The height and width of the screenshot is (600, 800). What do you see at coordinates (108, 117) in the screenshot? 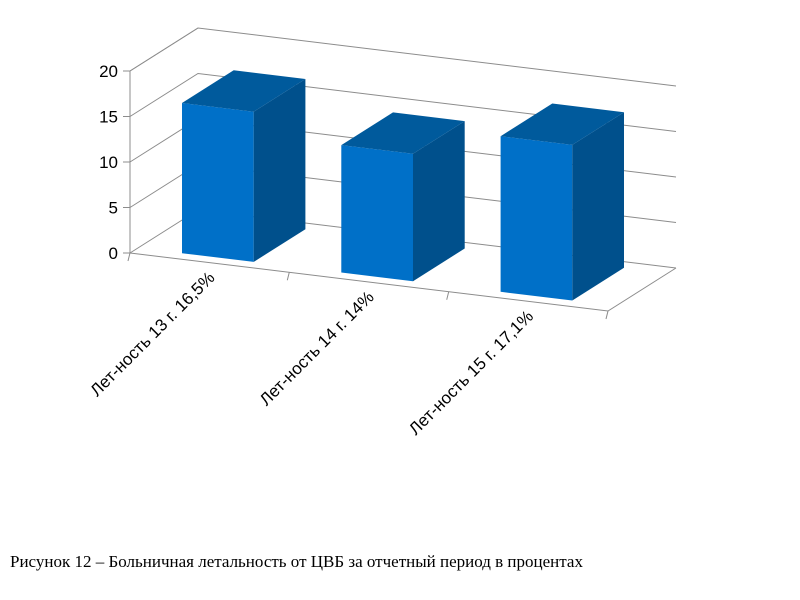
I see `y-tick-label: 15` at bounding box center [108, 117].